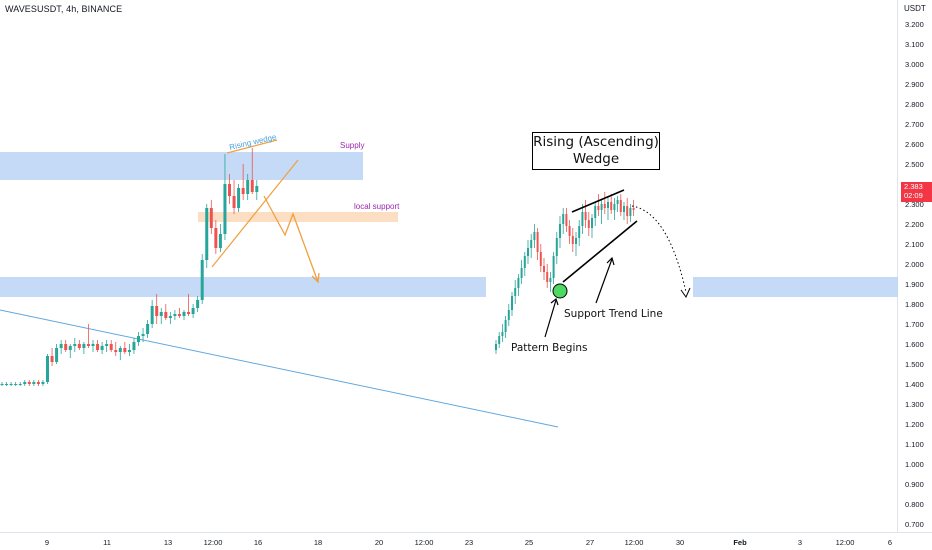 This screenshot has height=550, width=932. I want to click on wedge-support-line, so click(255, 213).